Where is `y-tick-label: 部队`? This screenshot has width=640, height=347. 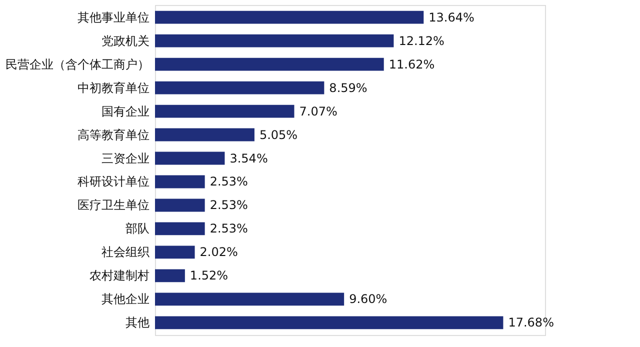 y-tick-label: 部队 is located at coordinates (138, 229).